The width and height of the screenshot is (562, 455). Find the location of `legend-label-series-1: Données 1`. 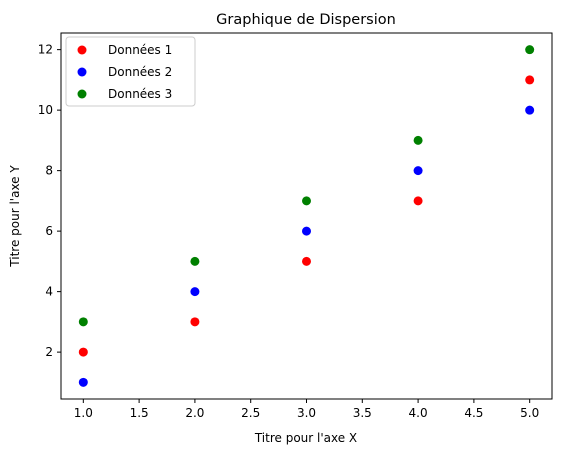

legend-label-series-1: Données 1 is located at coordinates (140, 50).